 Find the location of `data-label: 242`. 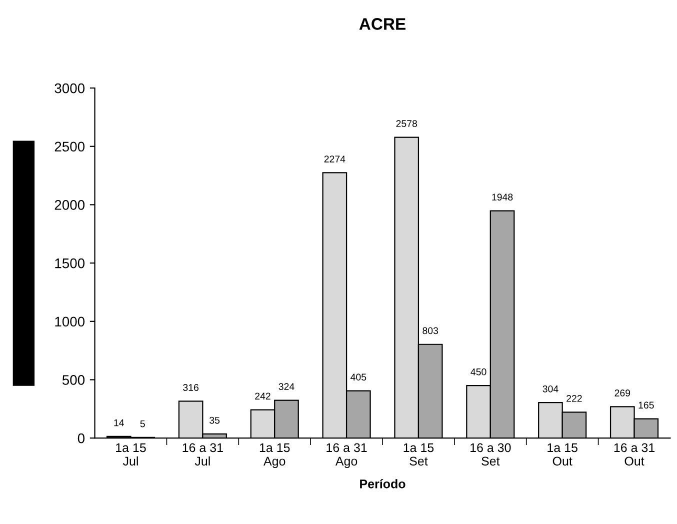

data-label: 242 is located at coordinates (262, 396).